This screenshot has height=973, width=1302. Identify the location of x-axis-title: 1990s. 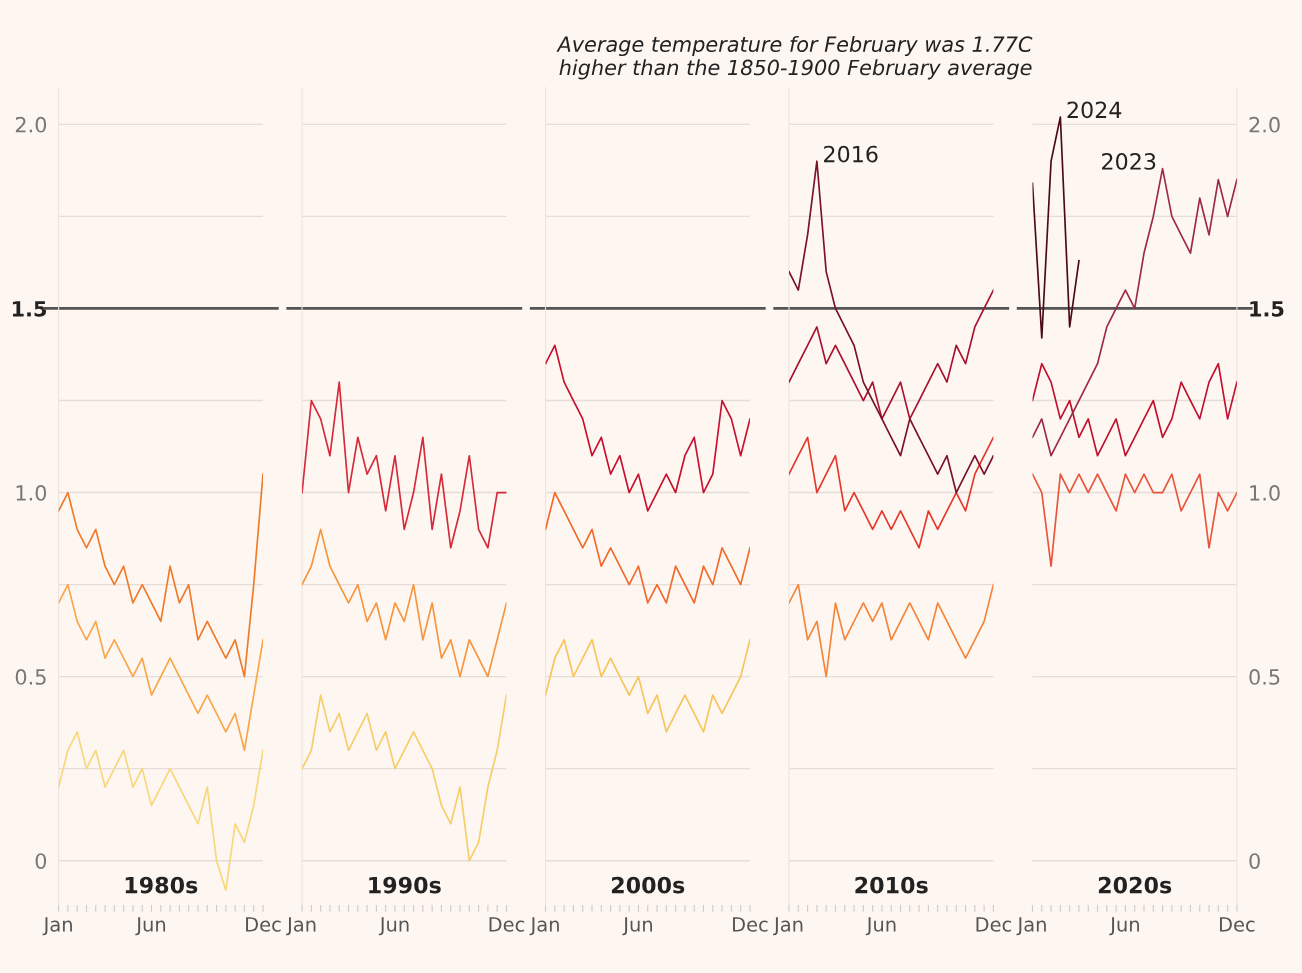
(405, 885).